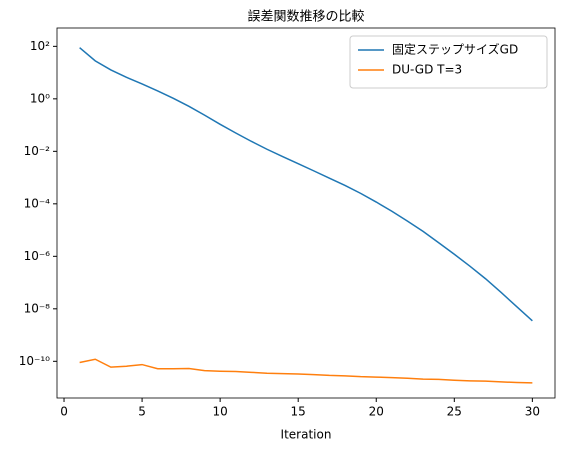 This screenshot has width=563, height=452. What do you see at coordinates (376, 412) in the screenshot?
I see `x-tick-label: 20` at bounding box center [376, 412].